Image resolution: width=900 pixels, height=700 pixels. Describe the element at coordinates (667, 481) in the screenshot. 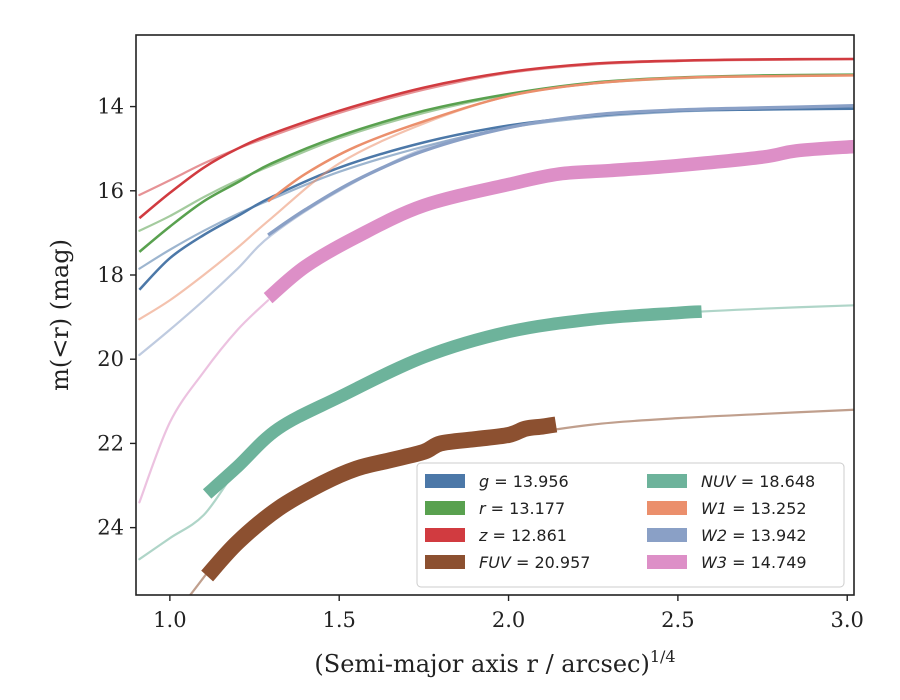

I see `legend-swatch-nuv` at that location.